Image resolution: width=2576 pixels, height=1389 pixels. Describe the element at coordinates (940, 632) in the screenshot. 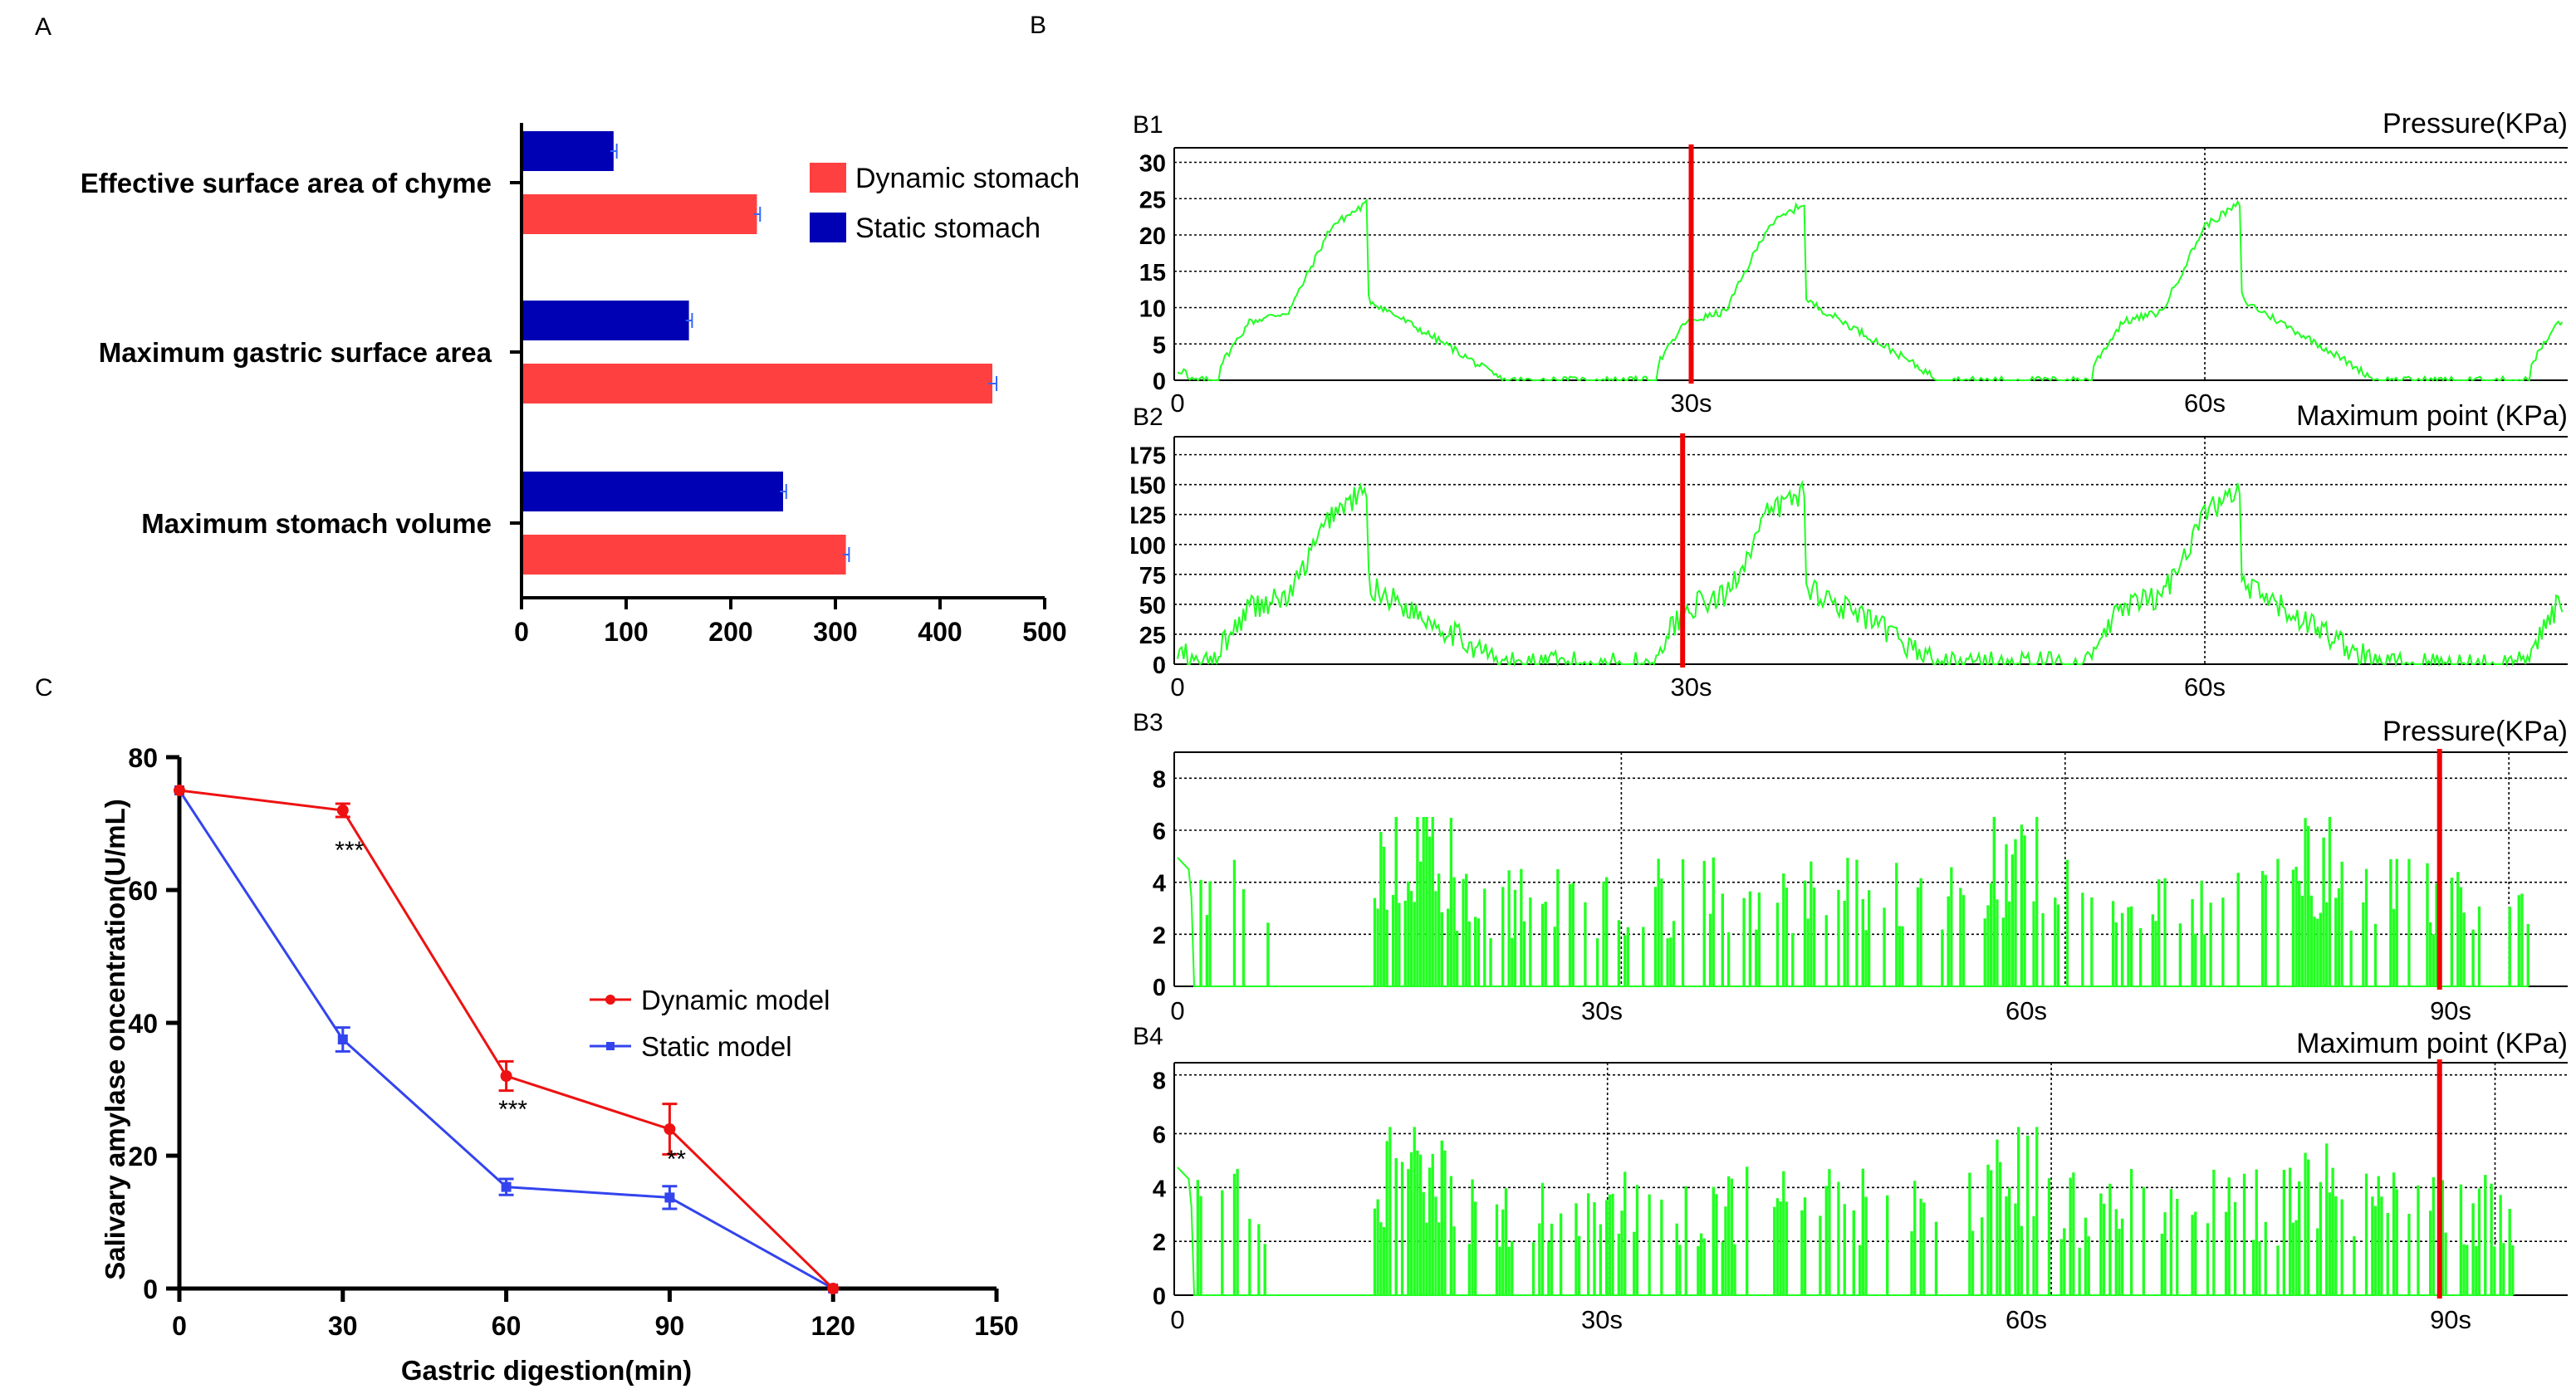

I see `x-tick-label: 400` at that location.